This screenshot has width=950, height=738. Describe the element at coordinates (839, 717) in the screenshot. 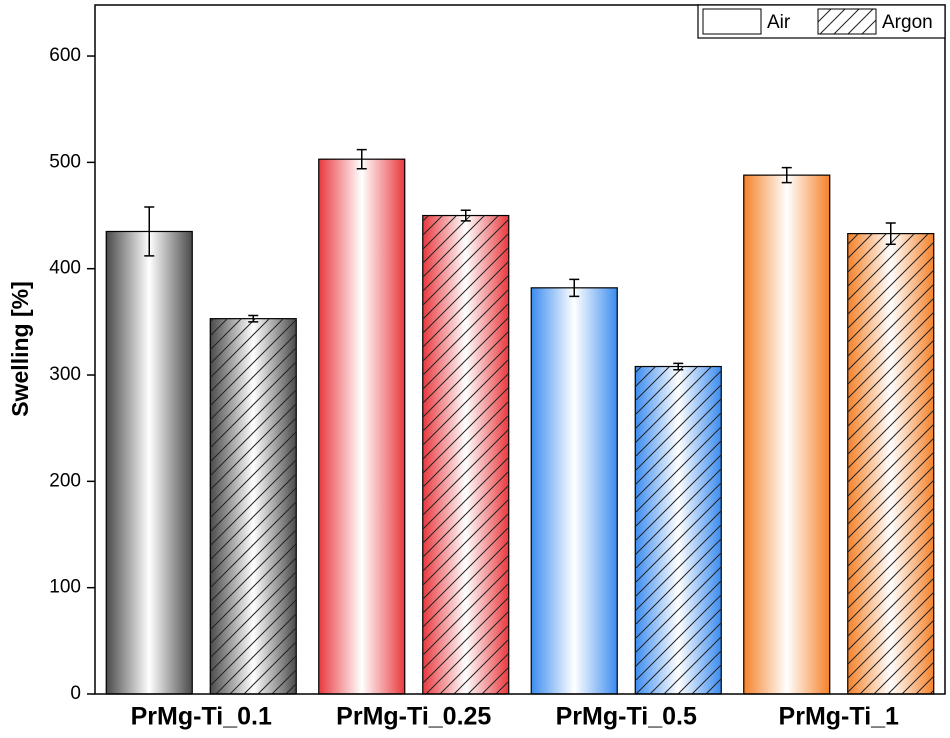

I see `x-tick-label: PrMg-Ti_1` at that location.